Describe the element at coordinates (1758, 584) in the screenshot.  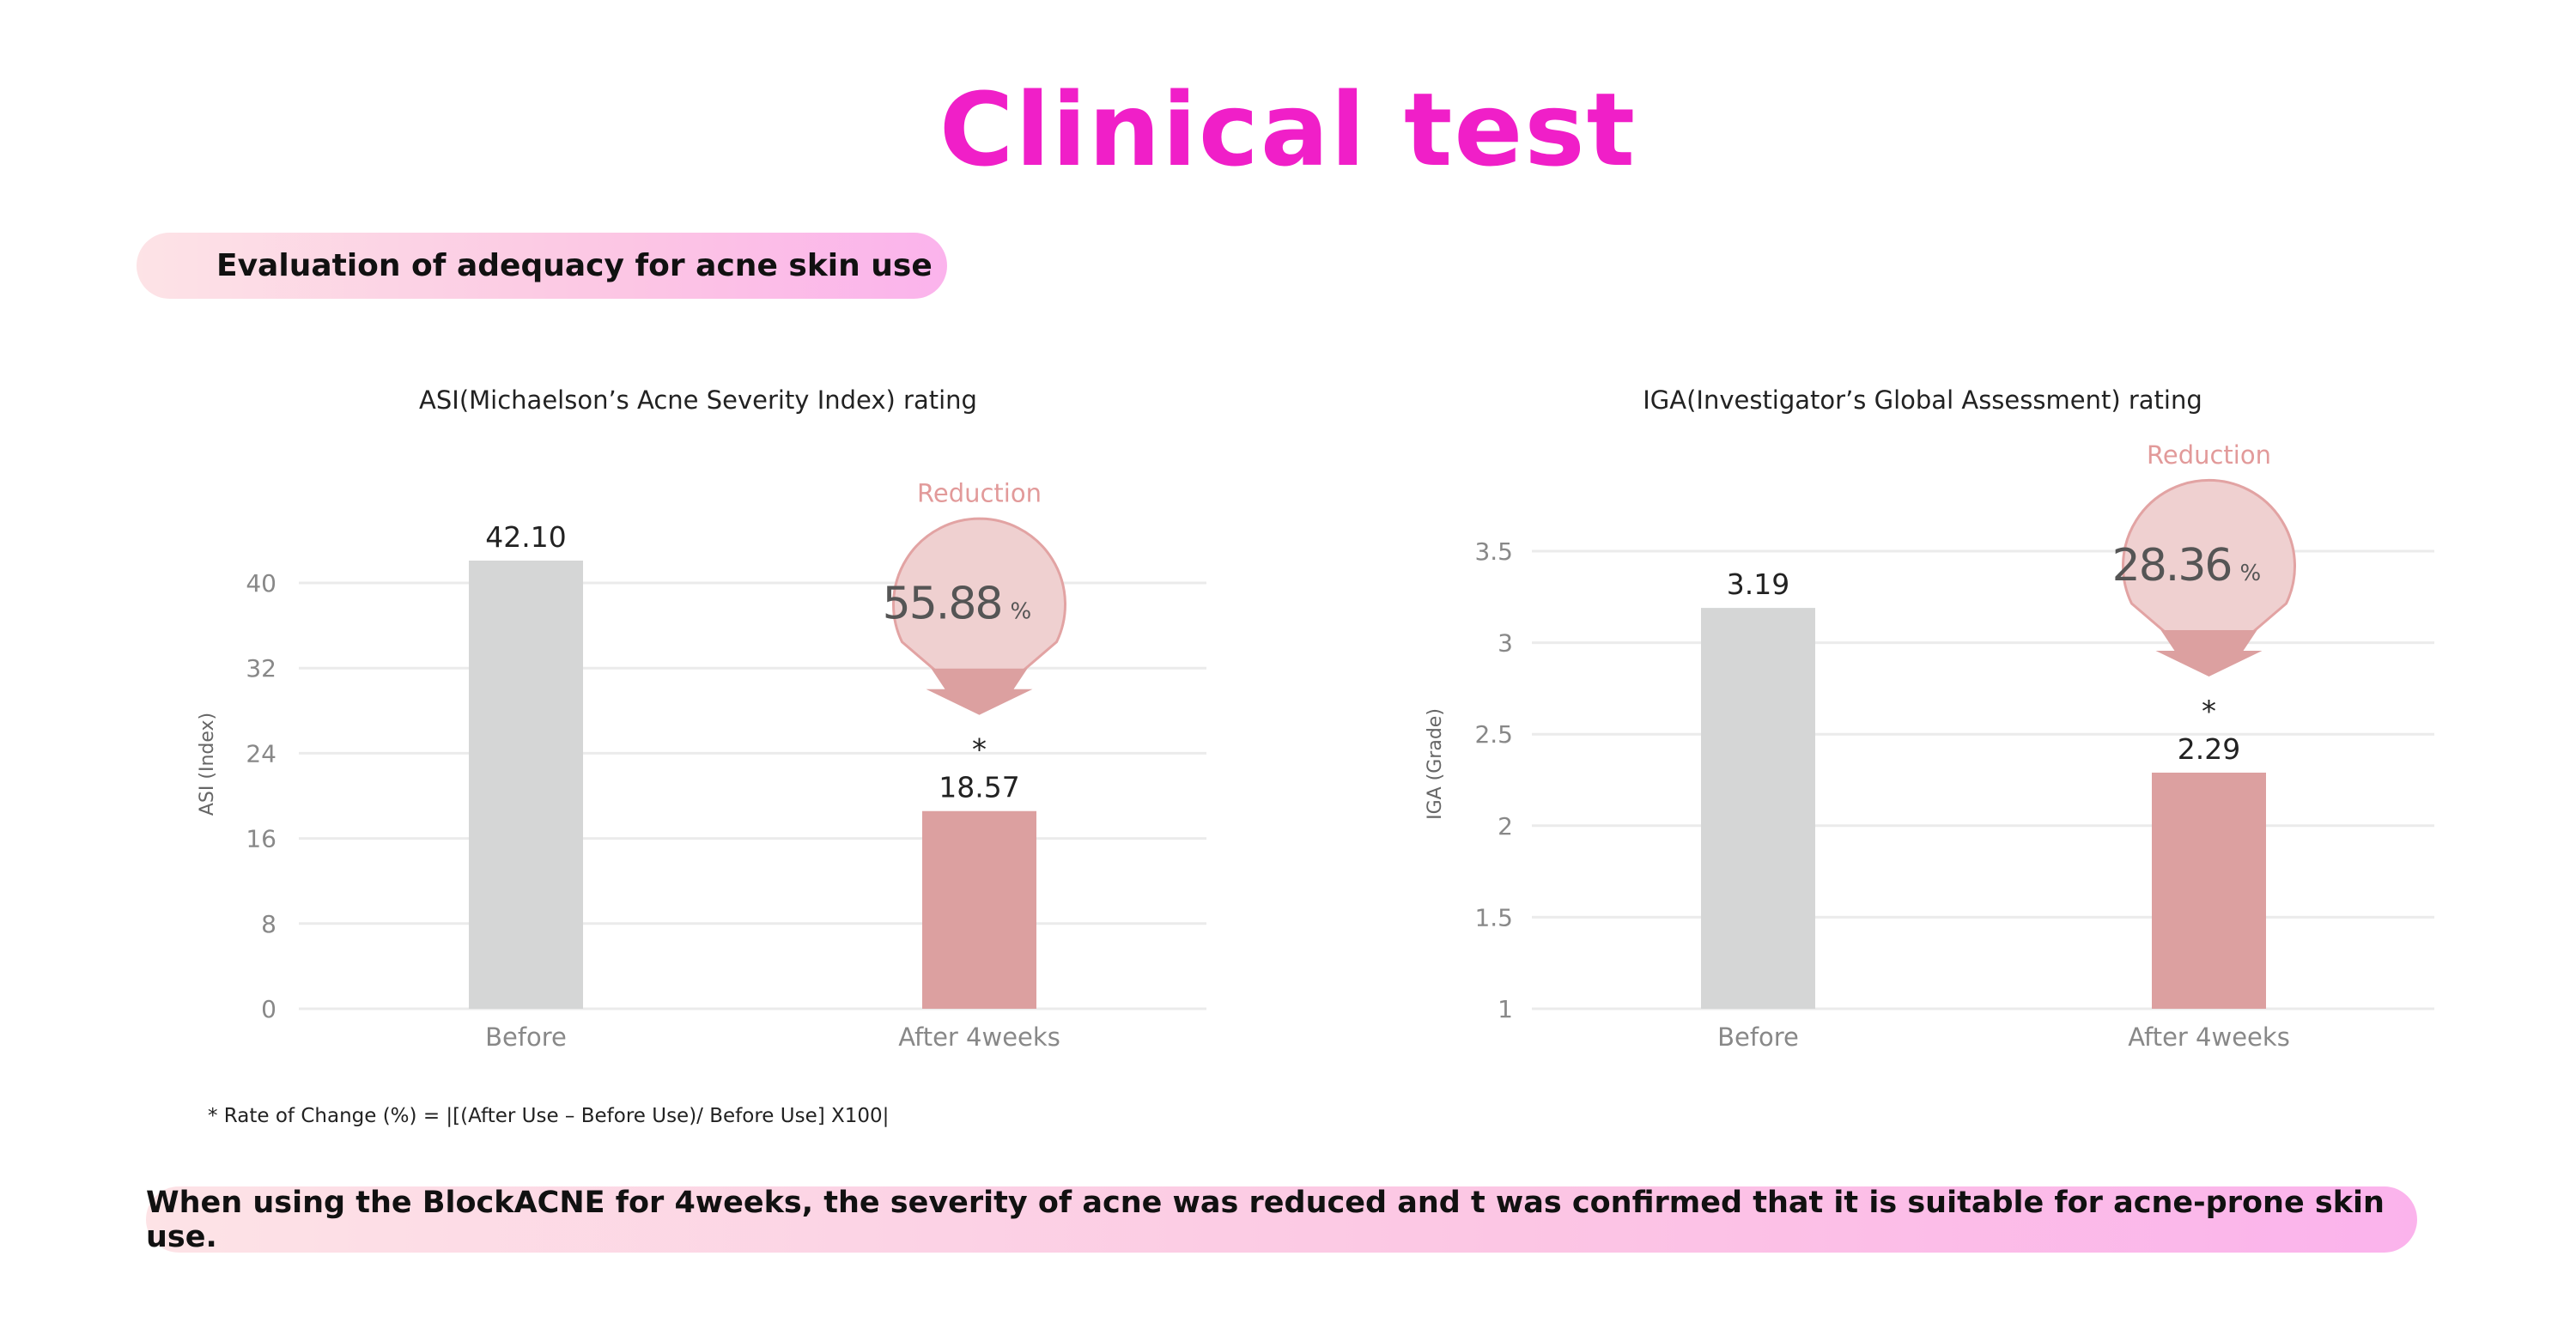
I see `bar-value-label: 3.19` at that location.